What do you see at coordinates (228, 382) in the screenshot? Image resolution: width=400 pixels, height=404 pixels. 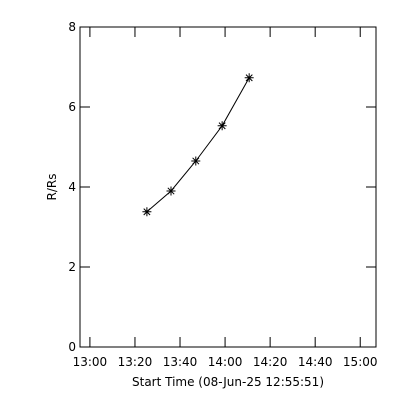 I see `x-axis-label: Start Time (08-Jun-25 12:55:51)` at bounding box center [228, 382].